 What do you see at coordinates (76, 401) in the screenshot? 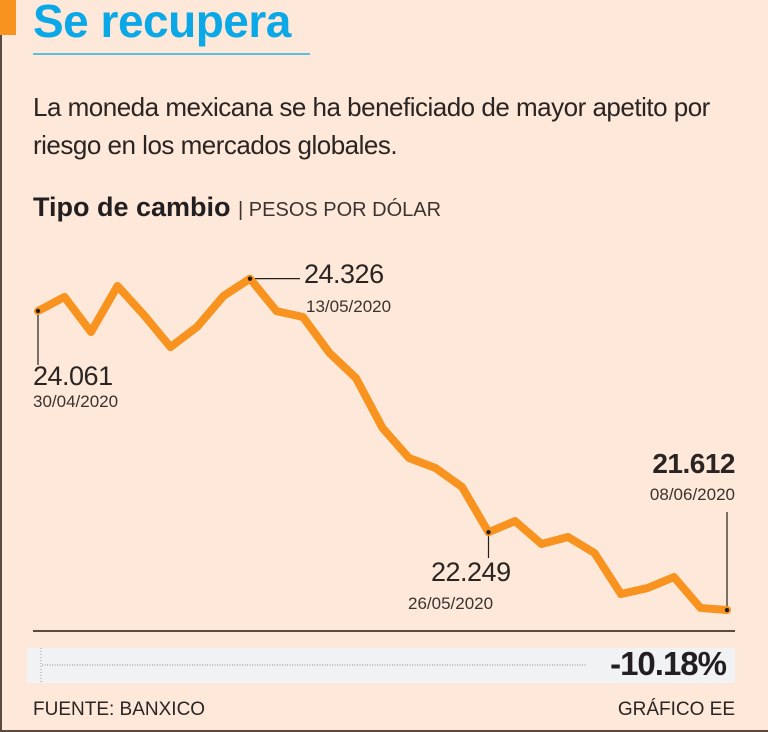
I see `annotation-date-start: 30/04/2020` at bounding box center [76, 401].